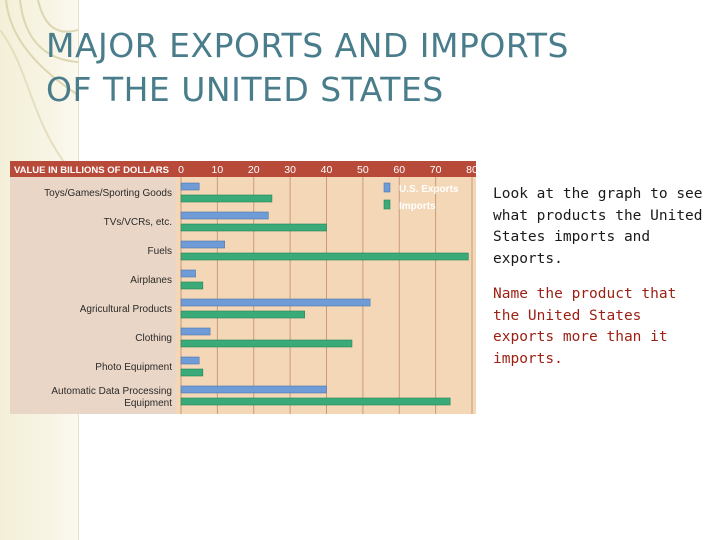 This screenshot has height=540, width=720. Describe the element at coordinates (245, 89) in the screenshot. I see `title-line-2: OF THE UNITED STATES` at that location.